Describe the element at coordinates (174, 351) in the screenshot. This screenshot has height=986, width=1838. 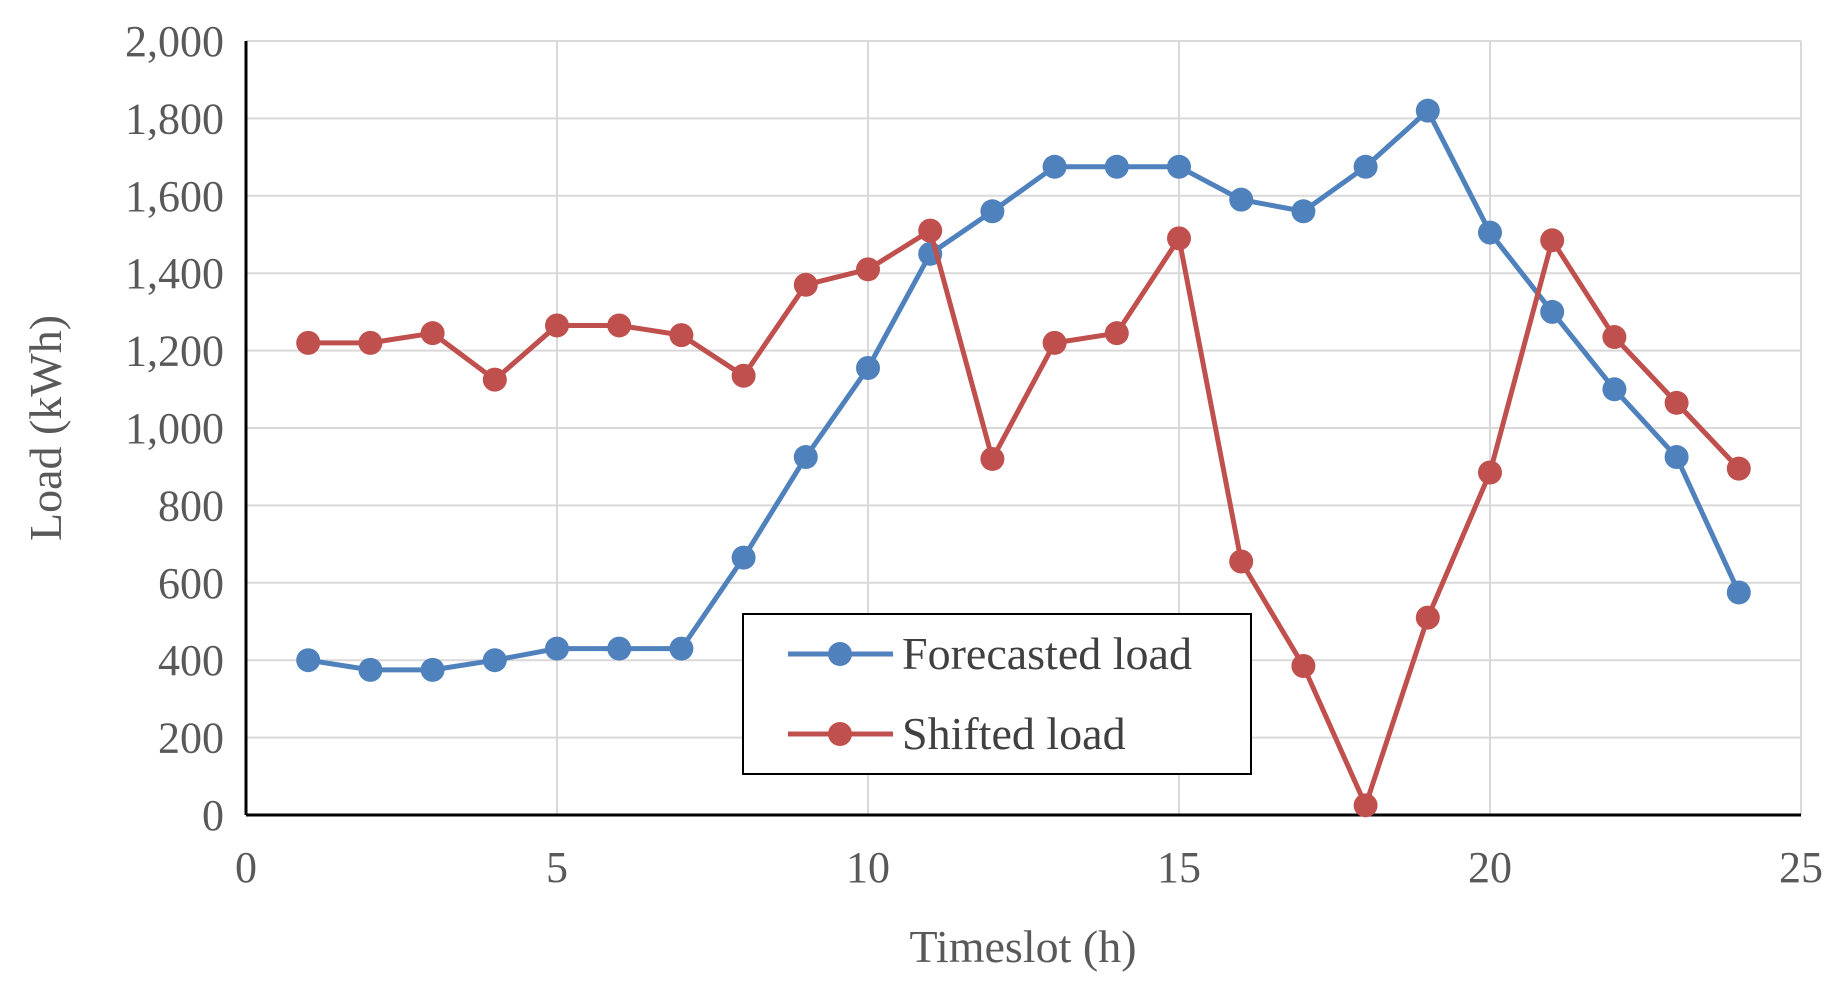
I see `y-tick-label: 1,200` at that location.